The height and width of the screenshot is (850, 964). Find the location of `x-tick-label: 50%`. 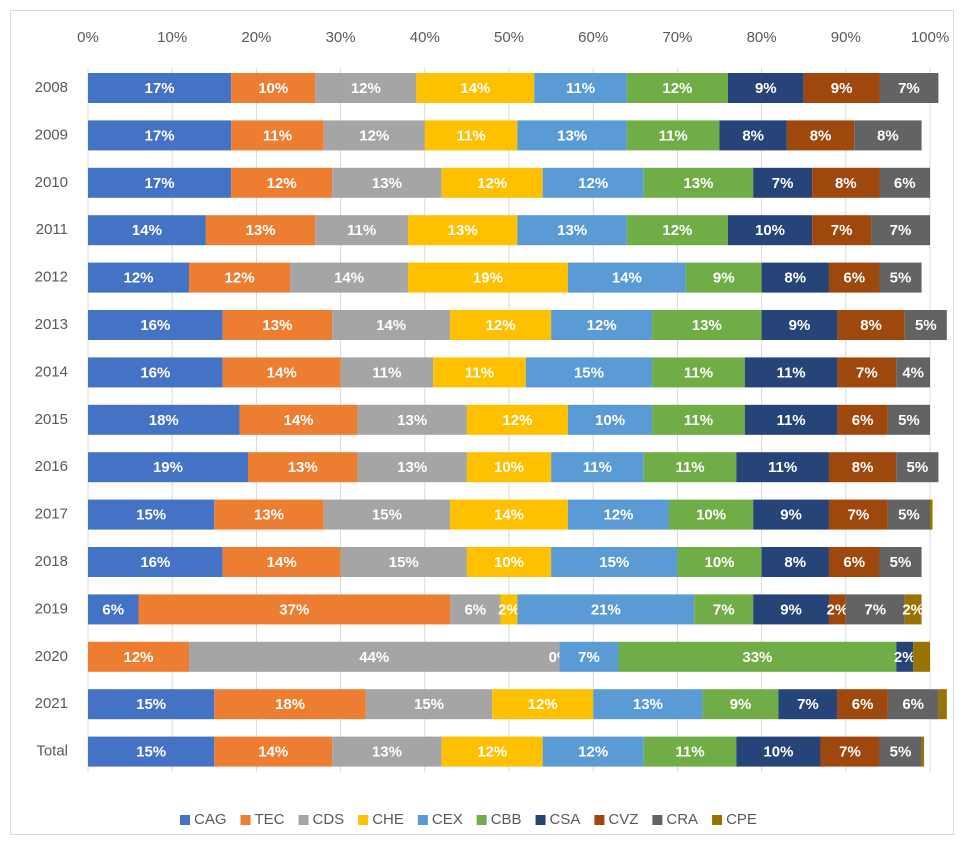

x-tick-label: 50% is located at coordinates (509, 37).